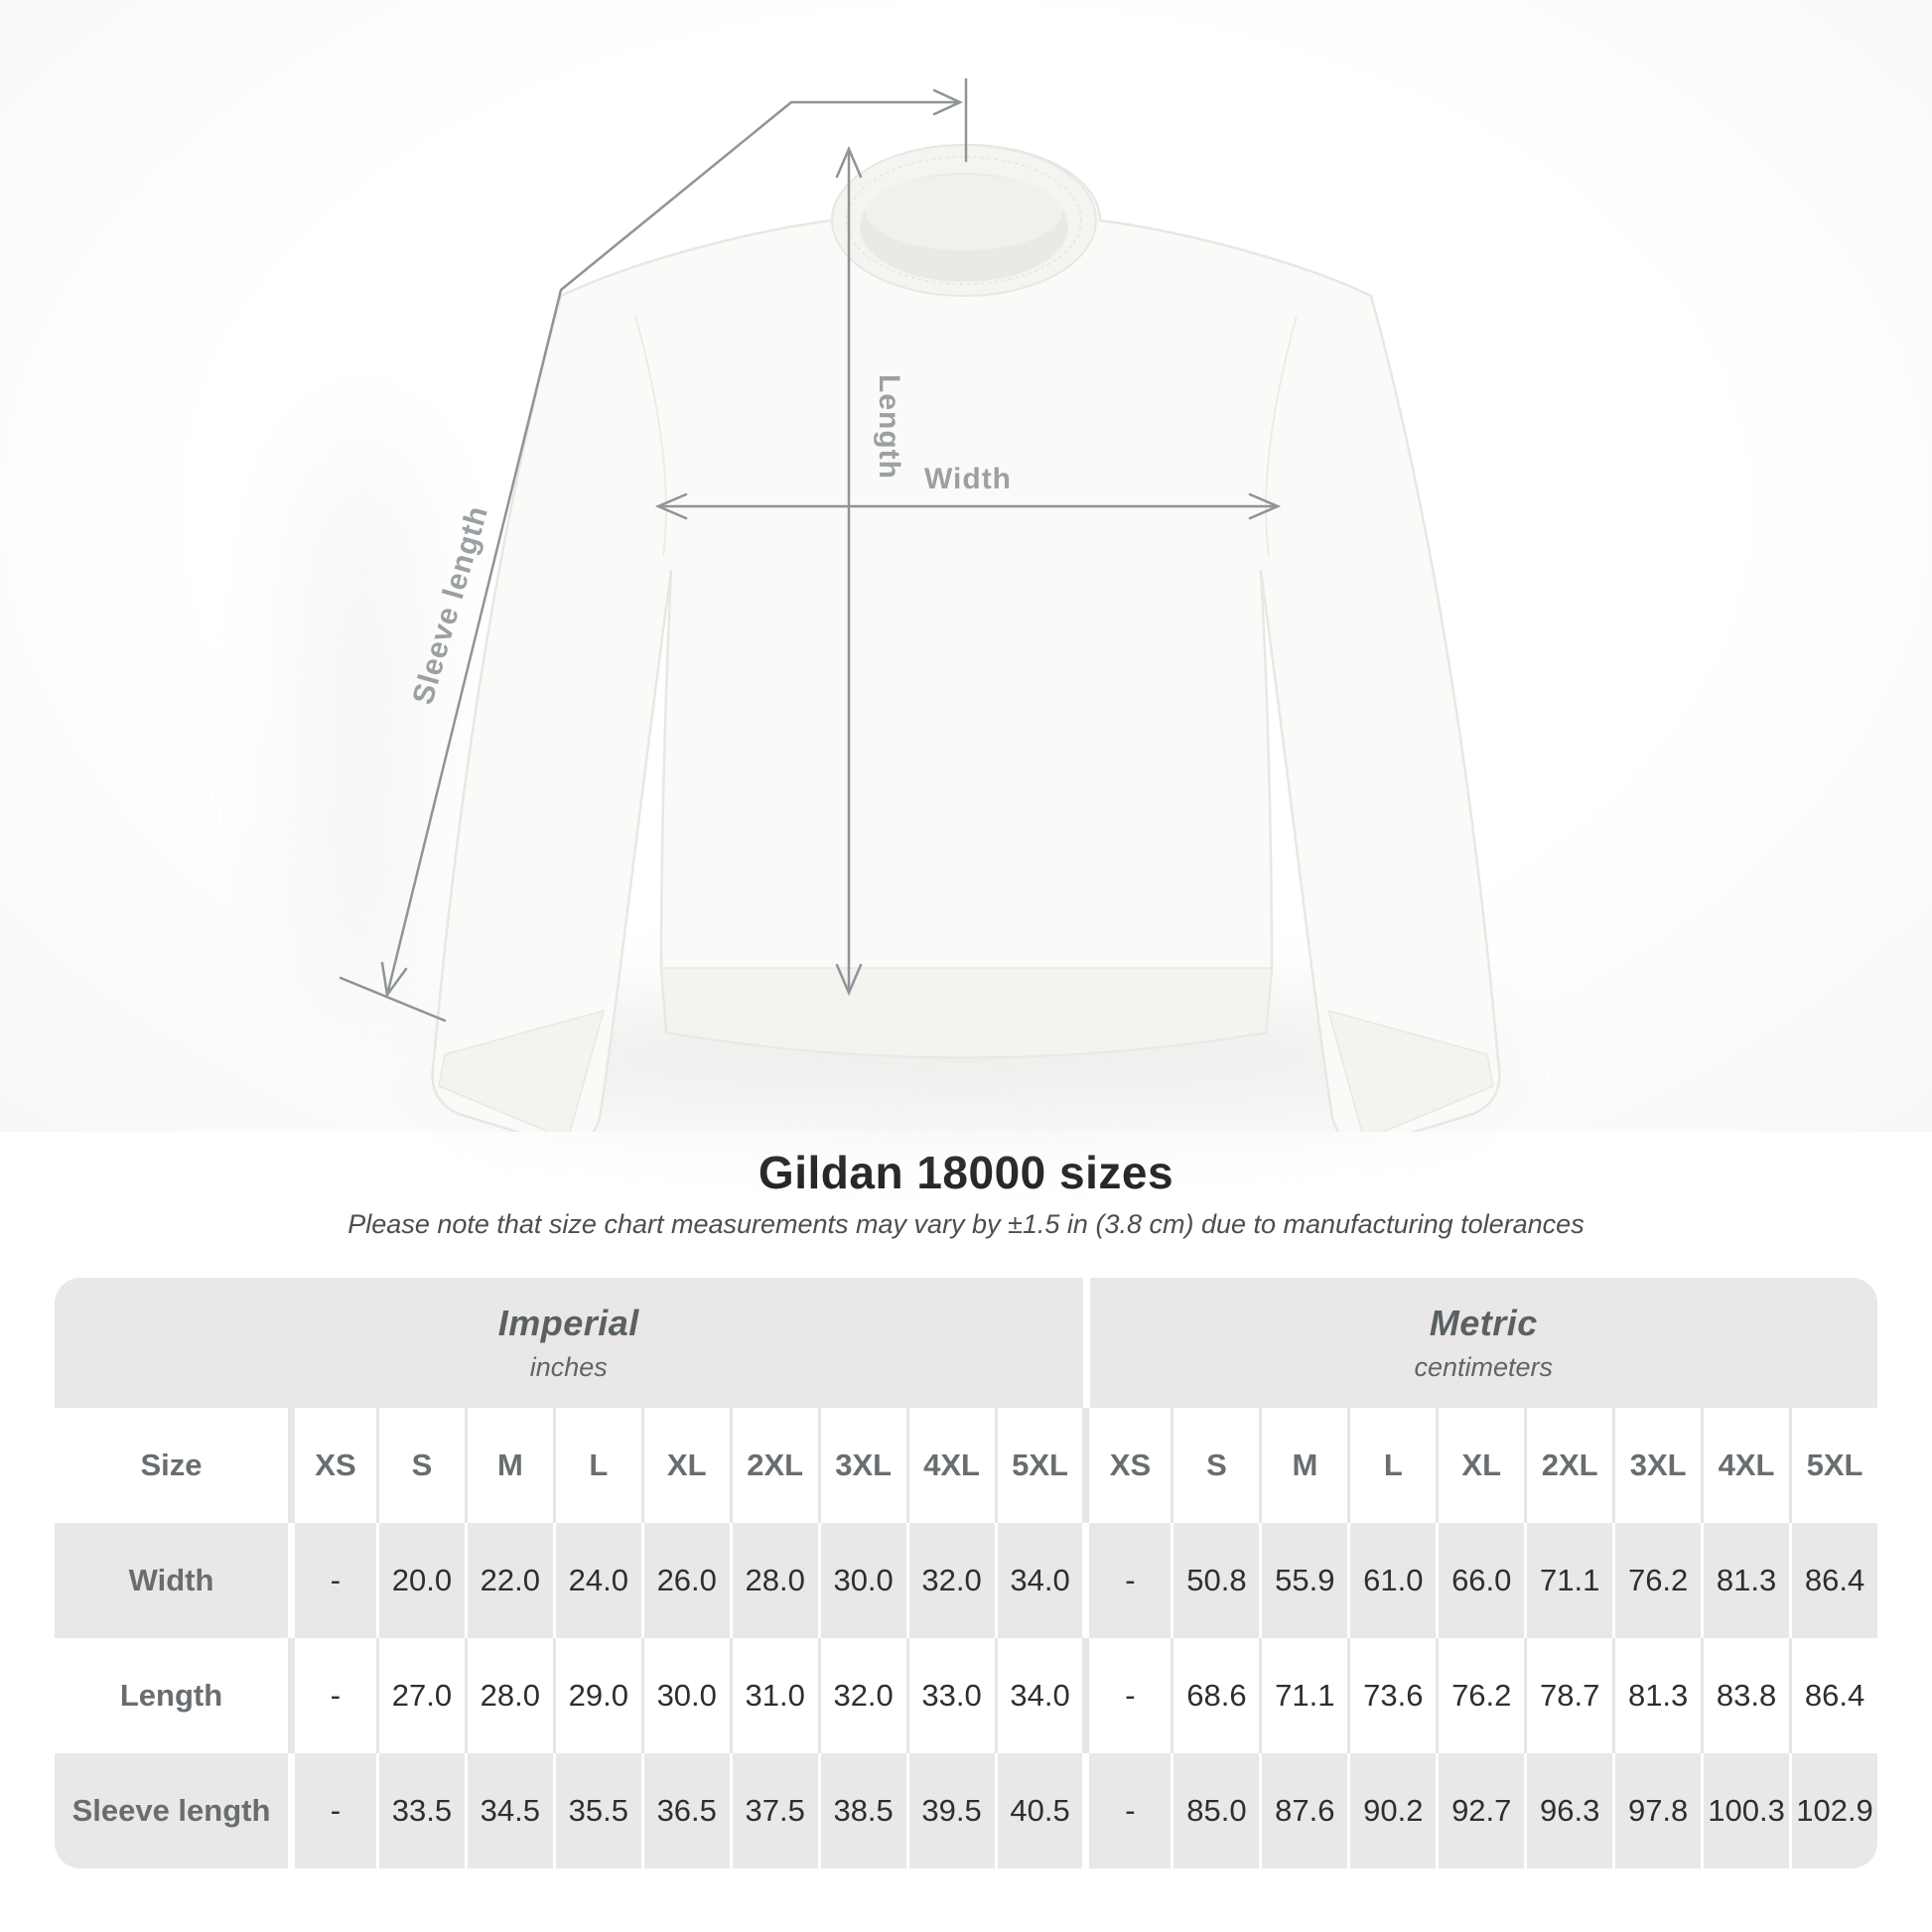 The width and height of the screenshot is (1932, 1932). Describe the element at coordinates (773, 1810) in the screenshot. I see `value-cell: 37.5` at that location.